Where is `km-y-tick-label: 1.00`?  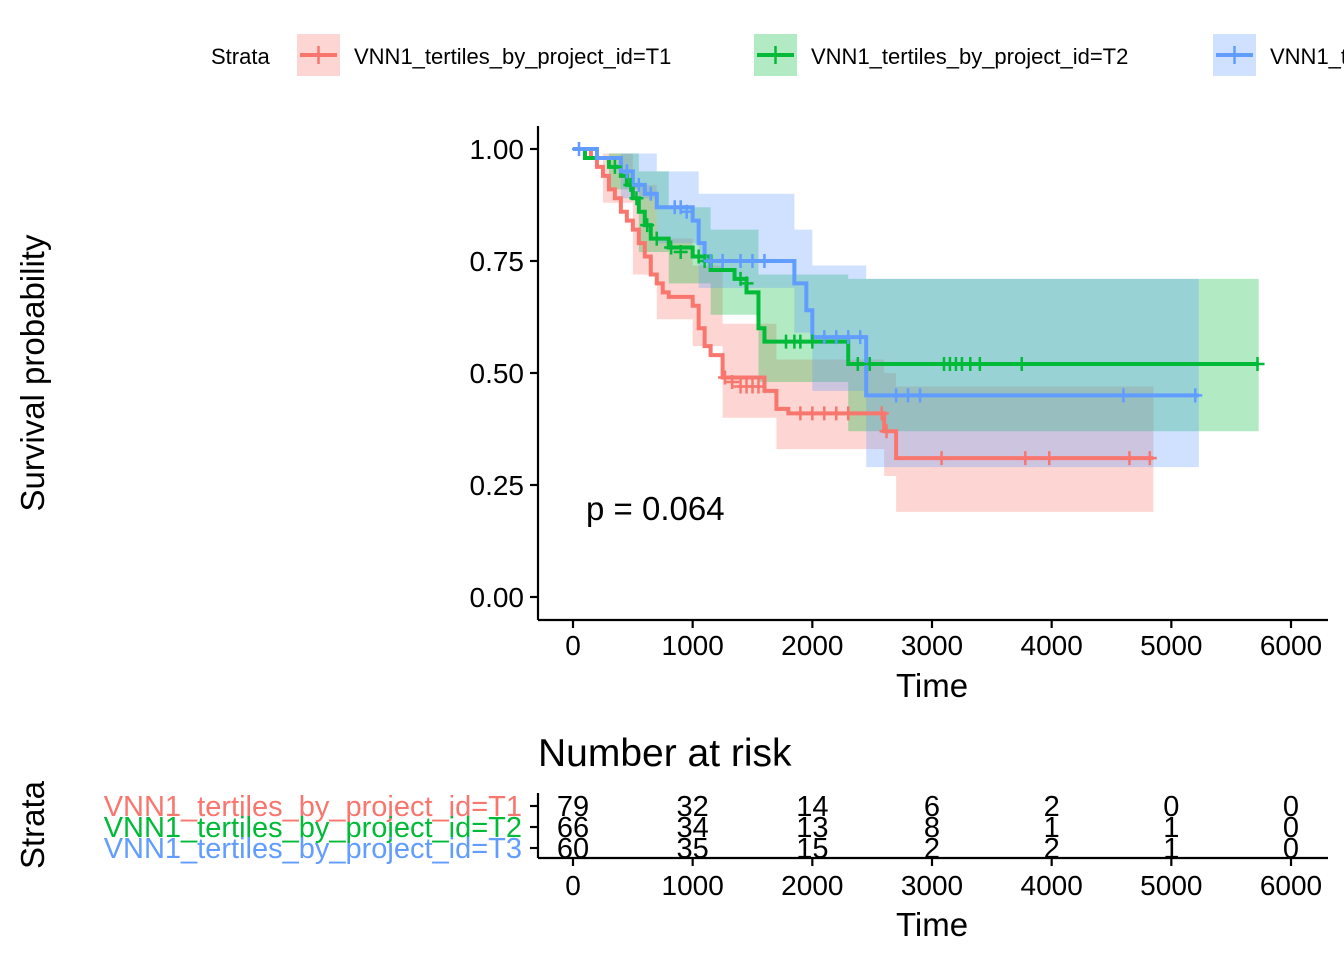 km-y-tick-label: 1.00 is located at coordinates (497, 149).